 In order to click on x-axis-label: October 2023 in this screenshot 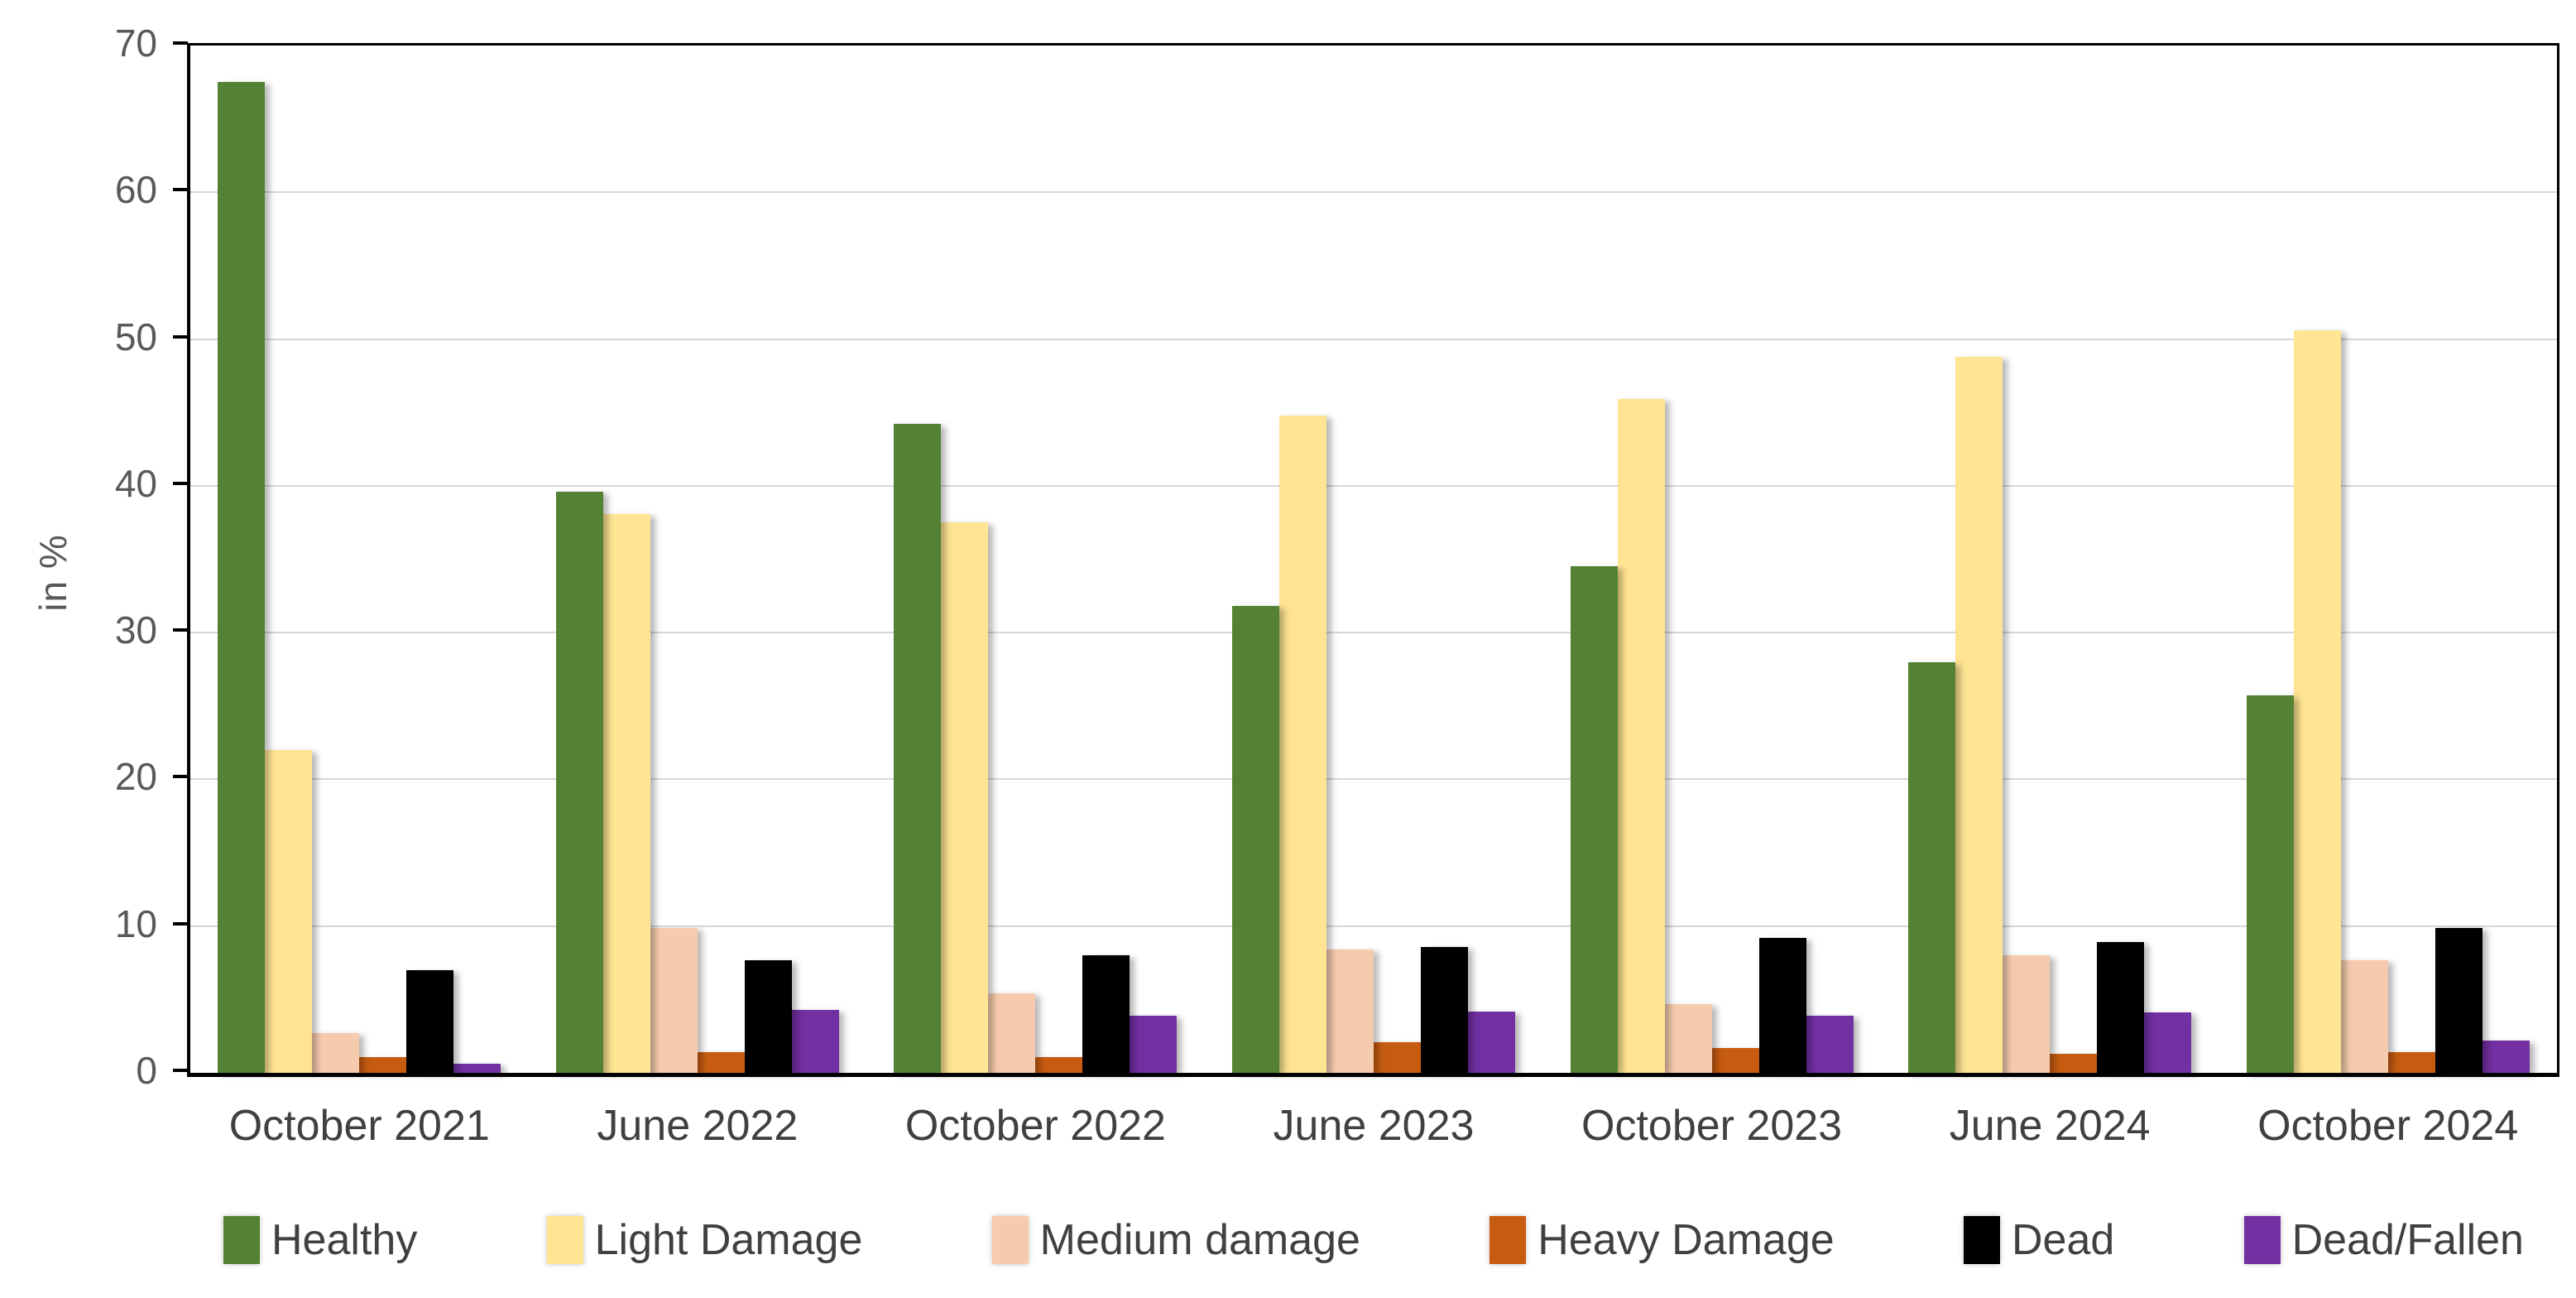, I will do `click(1712, 1126)`.